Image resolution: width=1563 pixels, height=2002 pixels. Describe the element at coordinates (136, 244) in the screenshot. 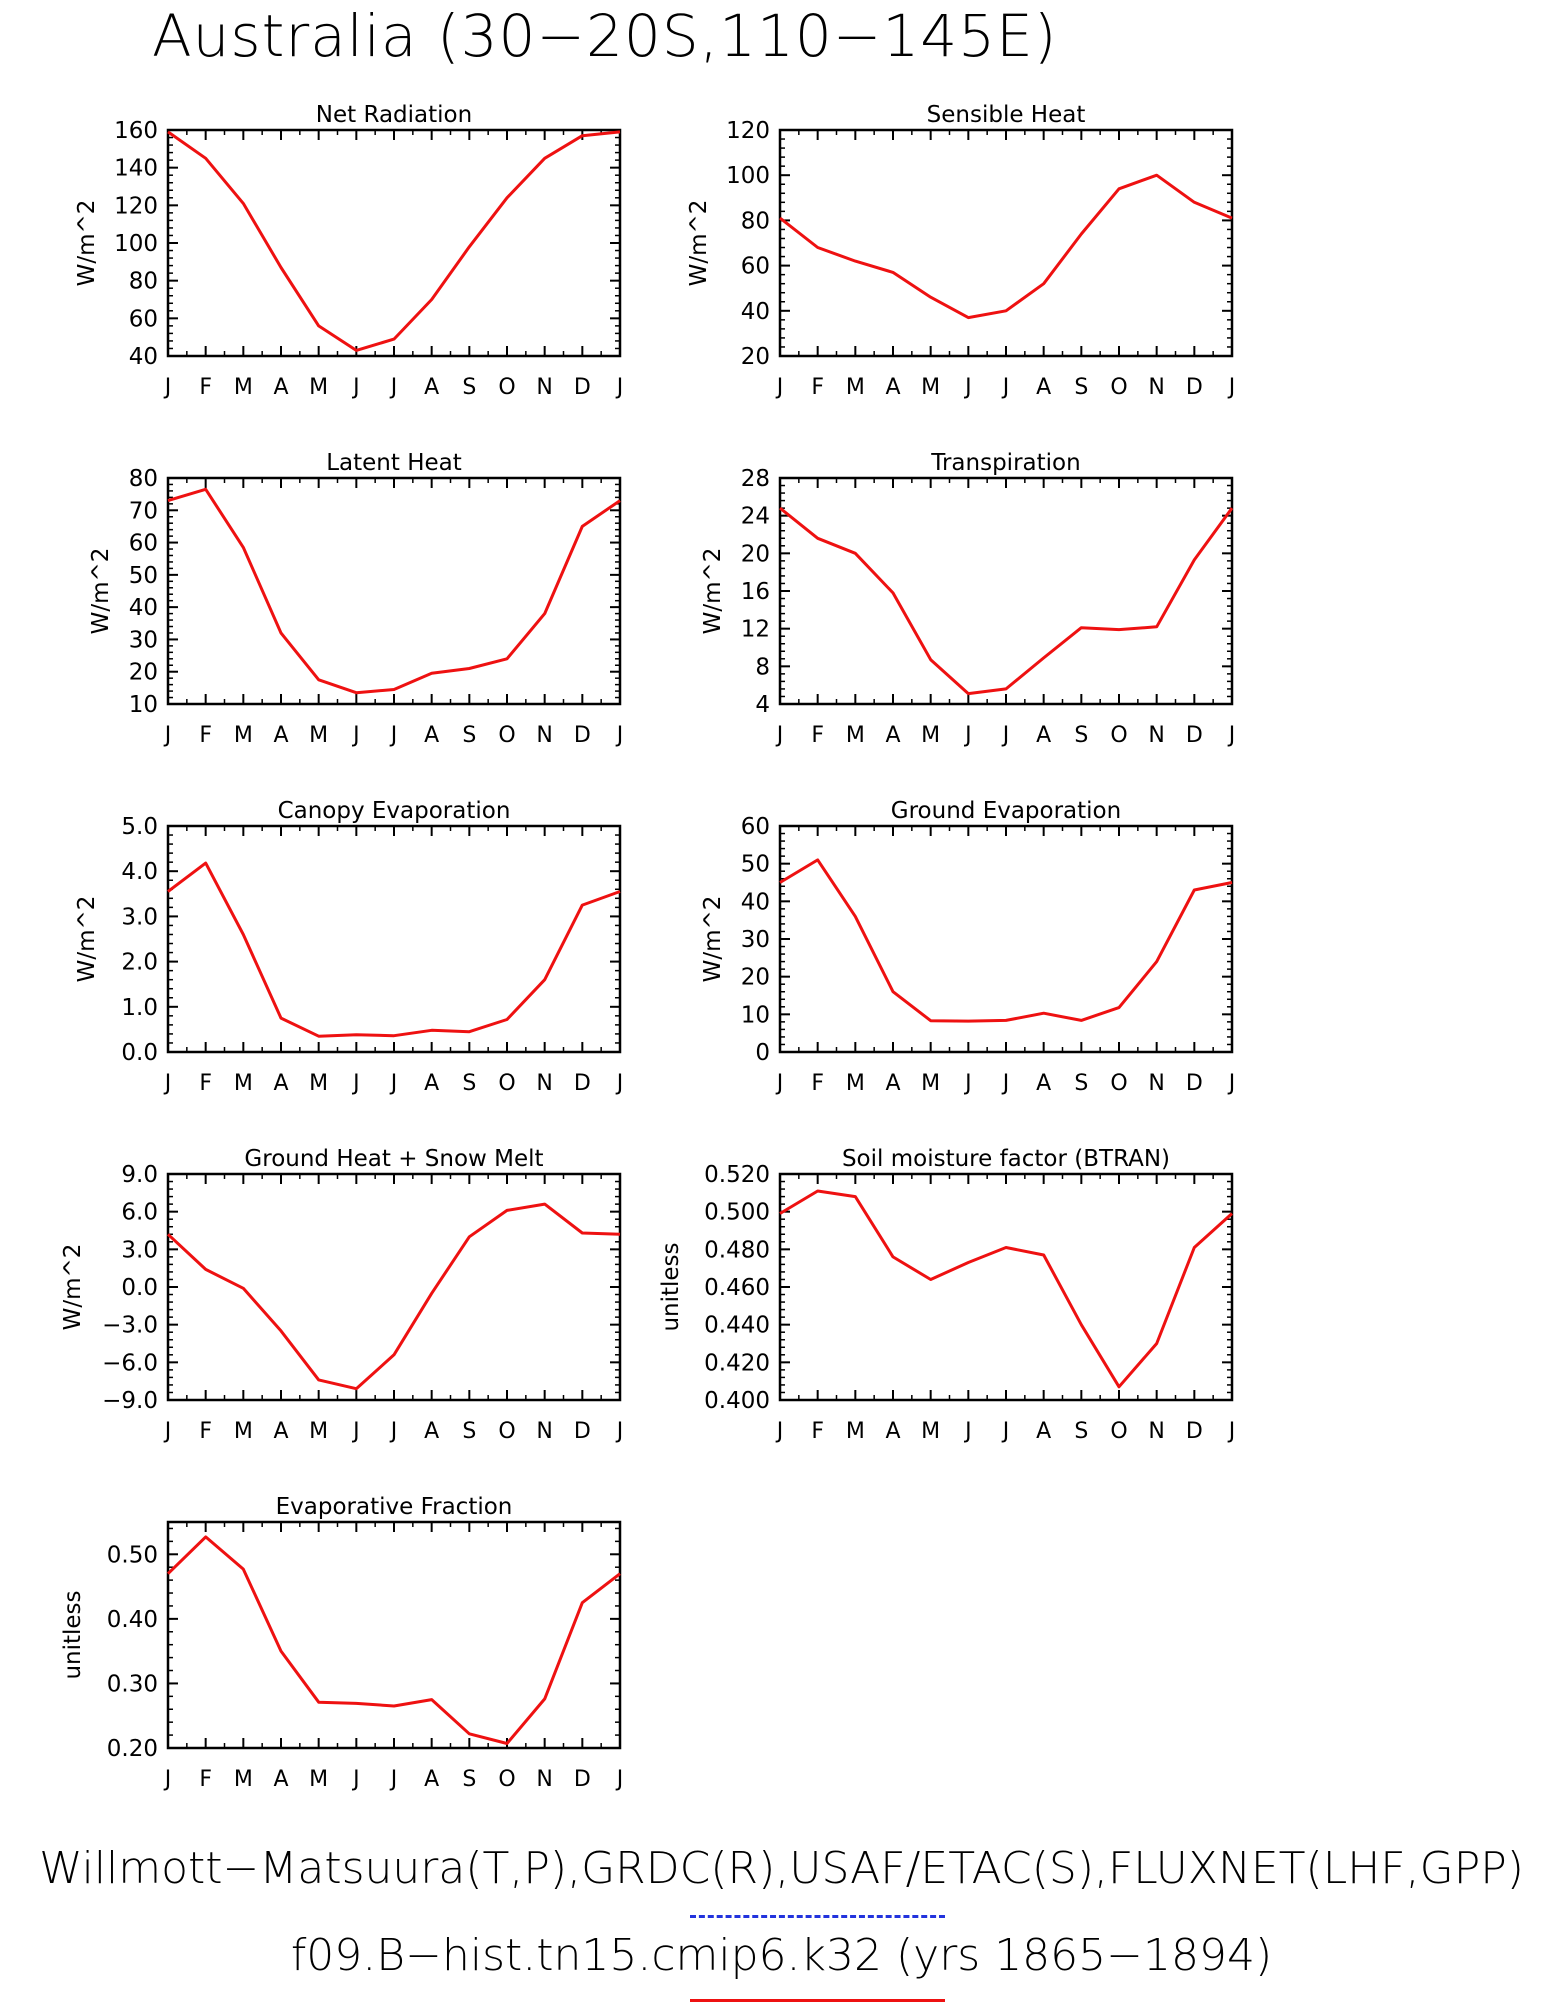

I see `y-tick-label: 100` at that location.